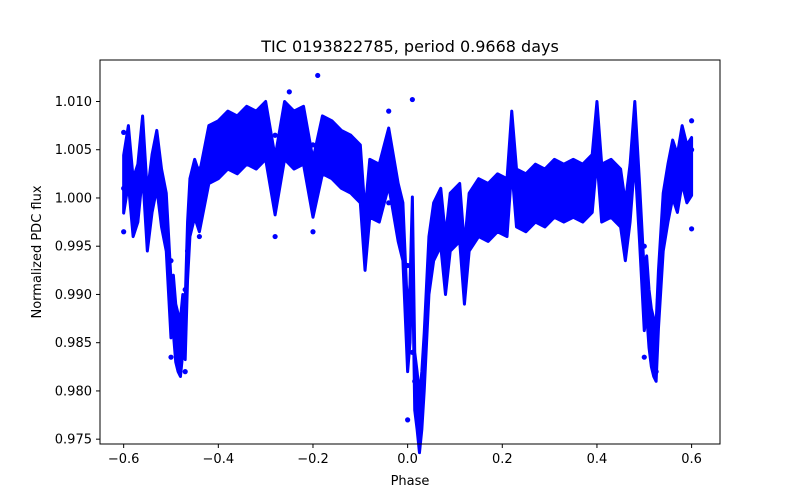 The width and height of the screenshot is (800, 500). What do you see at coordinates (73, 295) in the screenshot?
I see `y-tick-label: 0.990` at bounding box center [73, 295].